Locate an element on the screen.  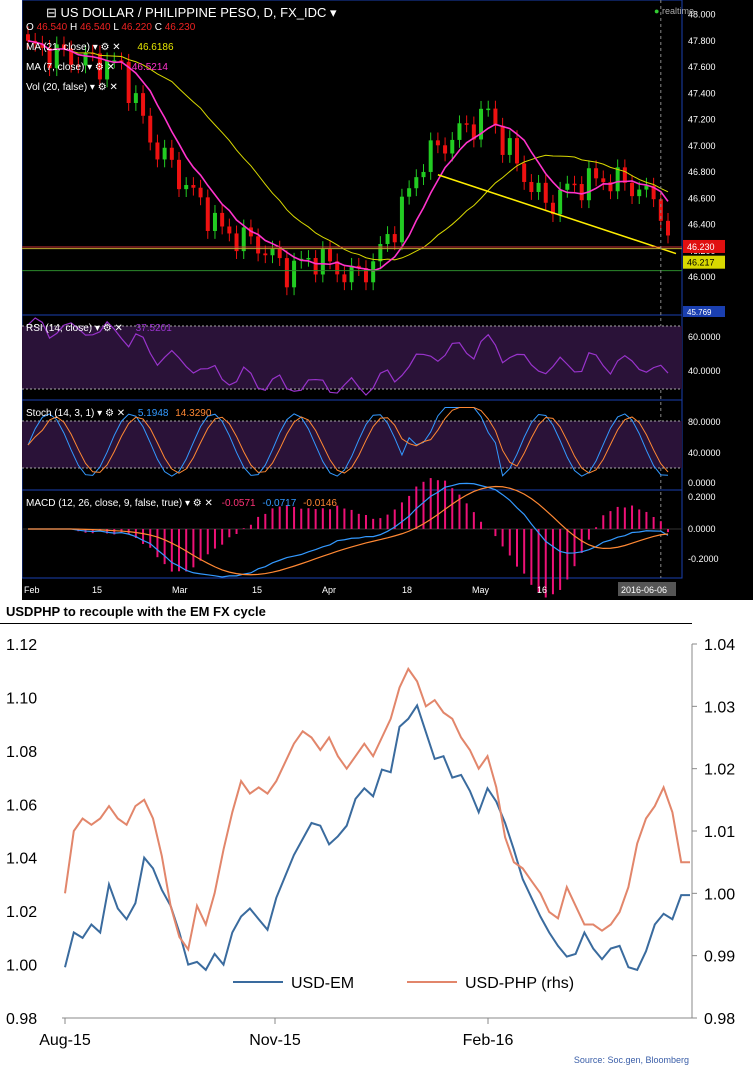
left-tick-label: 1.00 is located at coordinates (21, 966).